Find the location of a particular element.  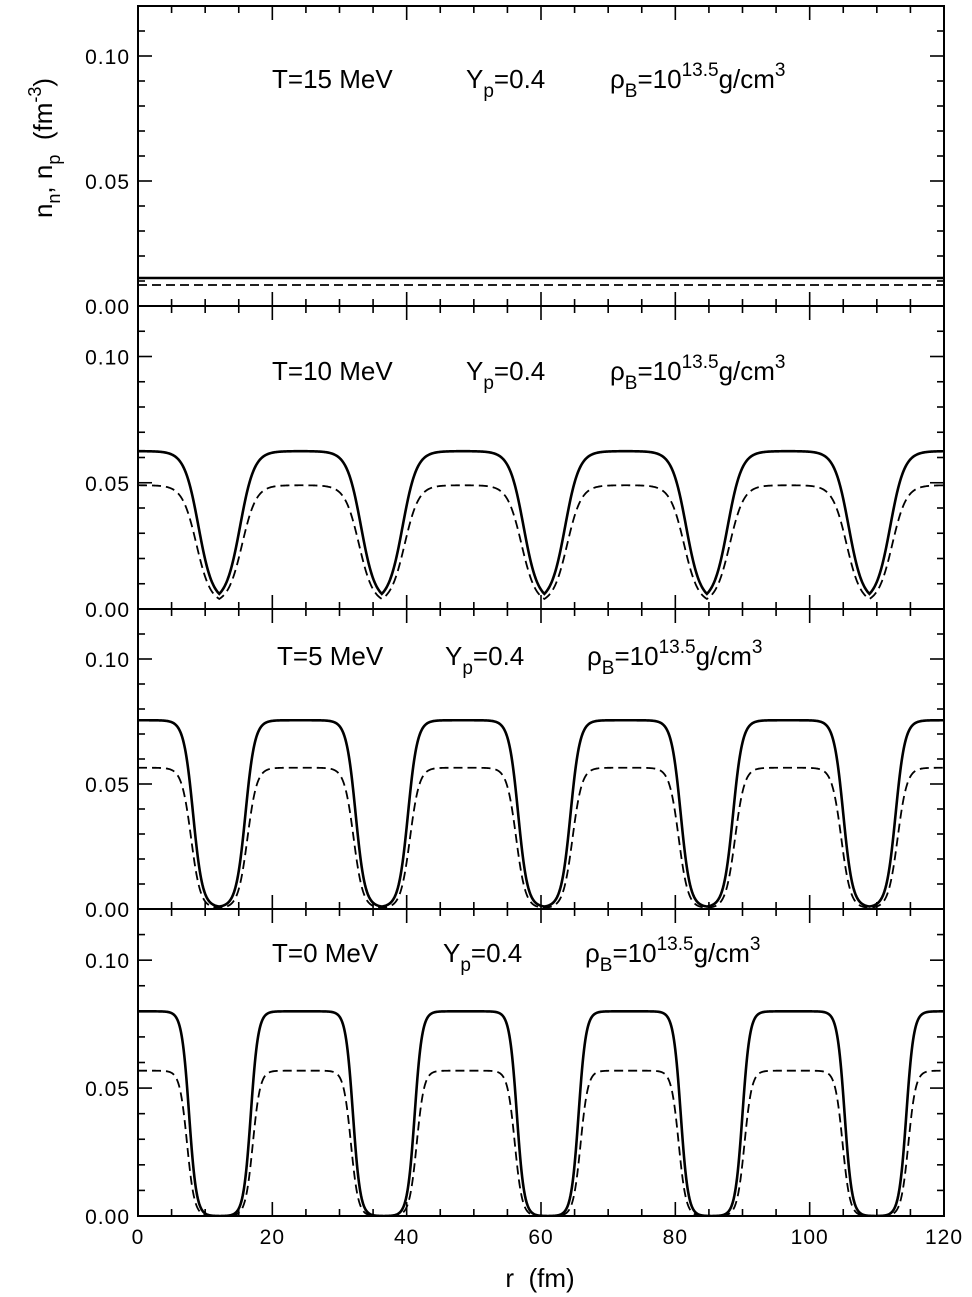

x-tick-label: 80 is located at coordinates (675, 1237).